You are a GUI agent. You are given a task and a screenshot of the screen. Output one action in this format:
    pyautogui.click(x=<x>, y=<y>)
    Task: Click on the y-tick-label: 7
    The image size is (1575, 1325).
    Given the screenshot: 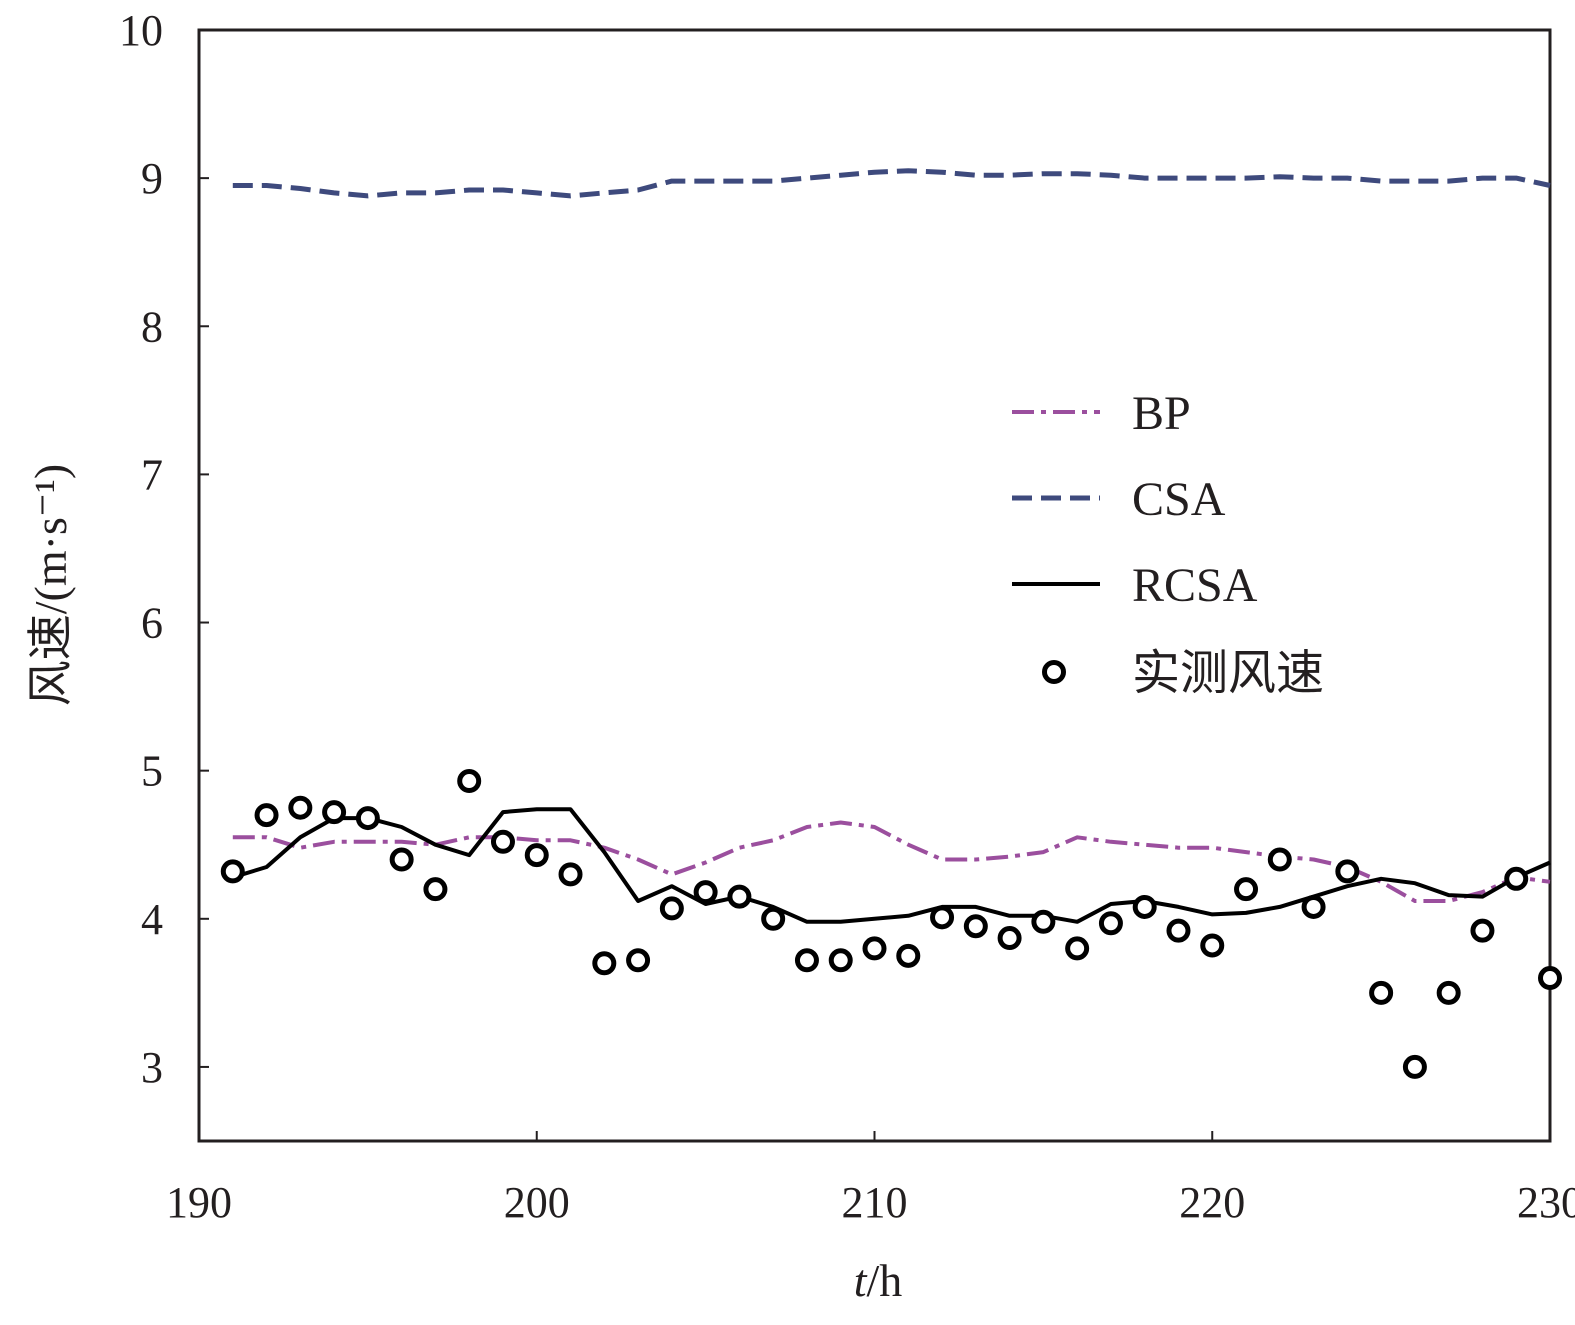 What is the action you would take?
    pyautogui.click(x=152, y=474)
    